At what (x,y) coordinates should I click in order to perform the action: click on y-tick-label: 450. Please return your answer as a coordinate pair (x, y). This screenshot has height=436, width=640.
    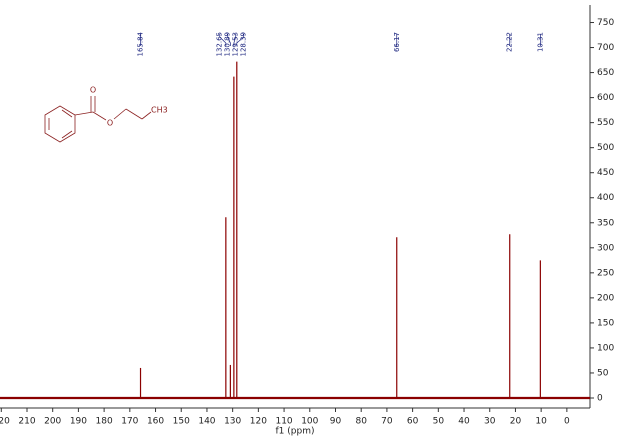
    Looking at the image, I should click on (605, 173).